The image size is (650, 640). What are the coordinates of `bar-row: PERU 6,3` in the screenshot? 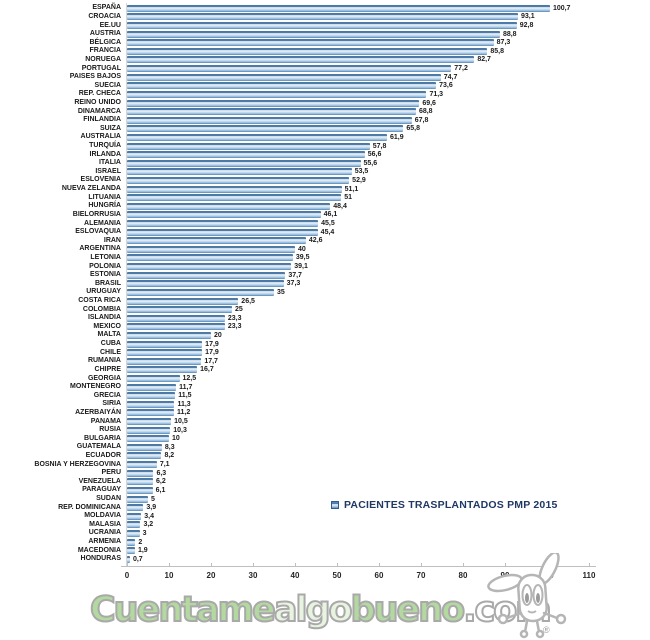 It's located at (325, 473).